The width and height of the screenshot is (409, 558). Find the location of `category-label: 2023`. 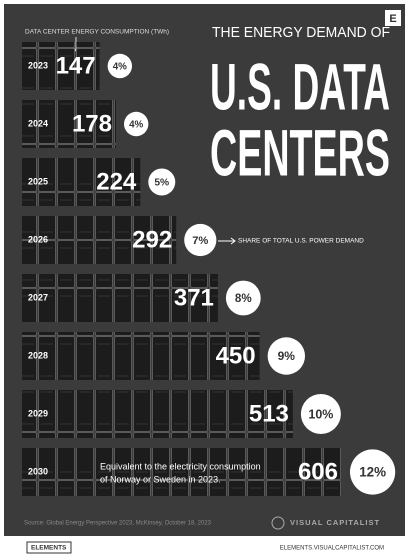

category-label: 2023 is located at coordinates (38, 65).